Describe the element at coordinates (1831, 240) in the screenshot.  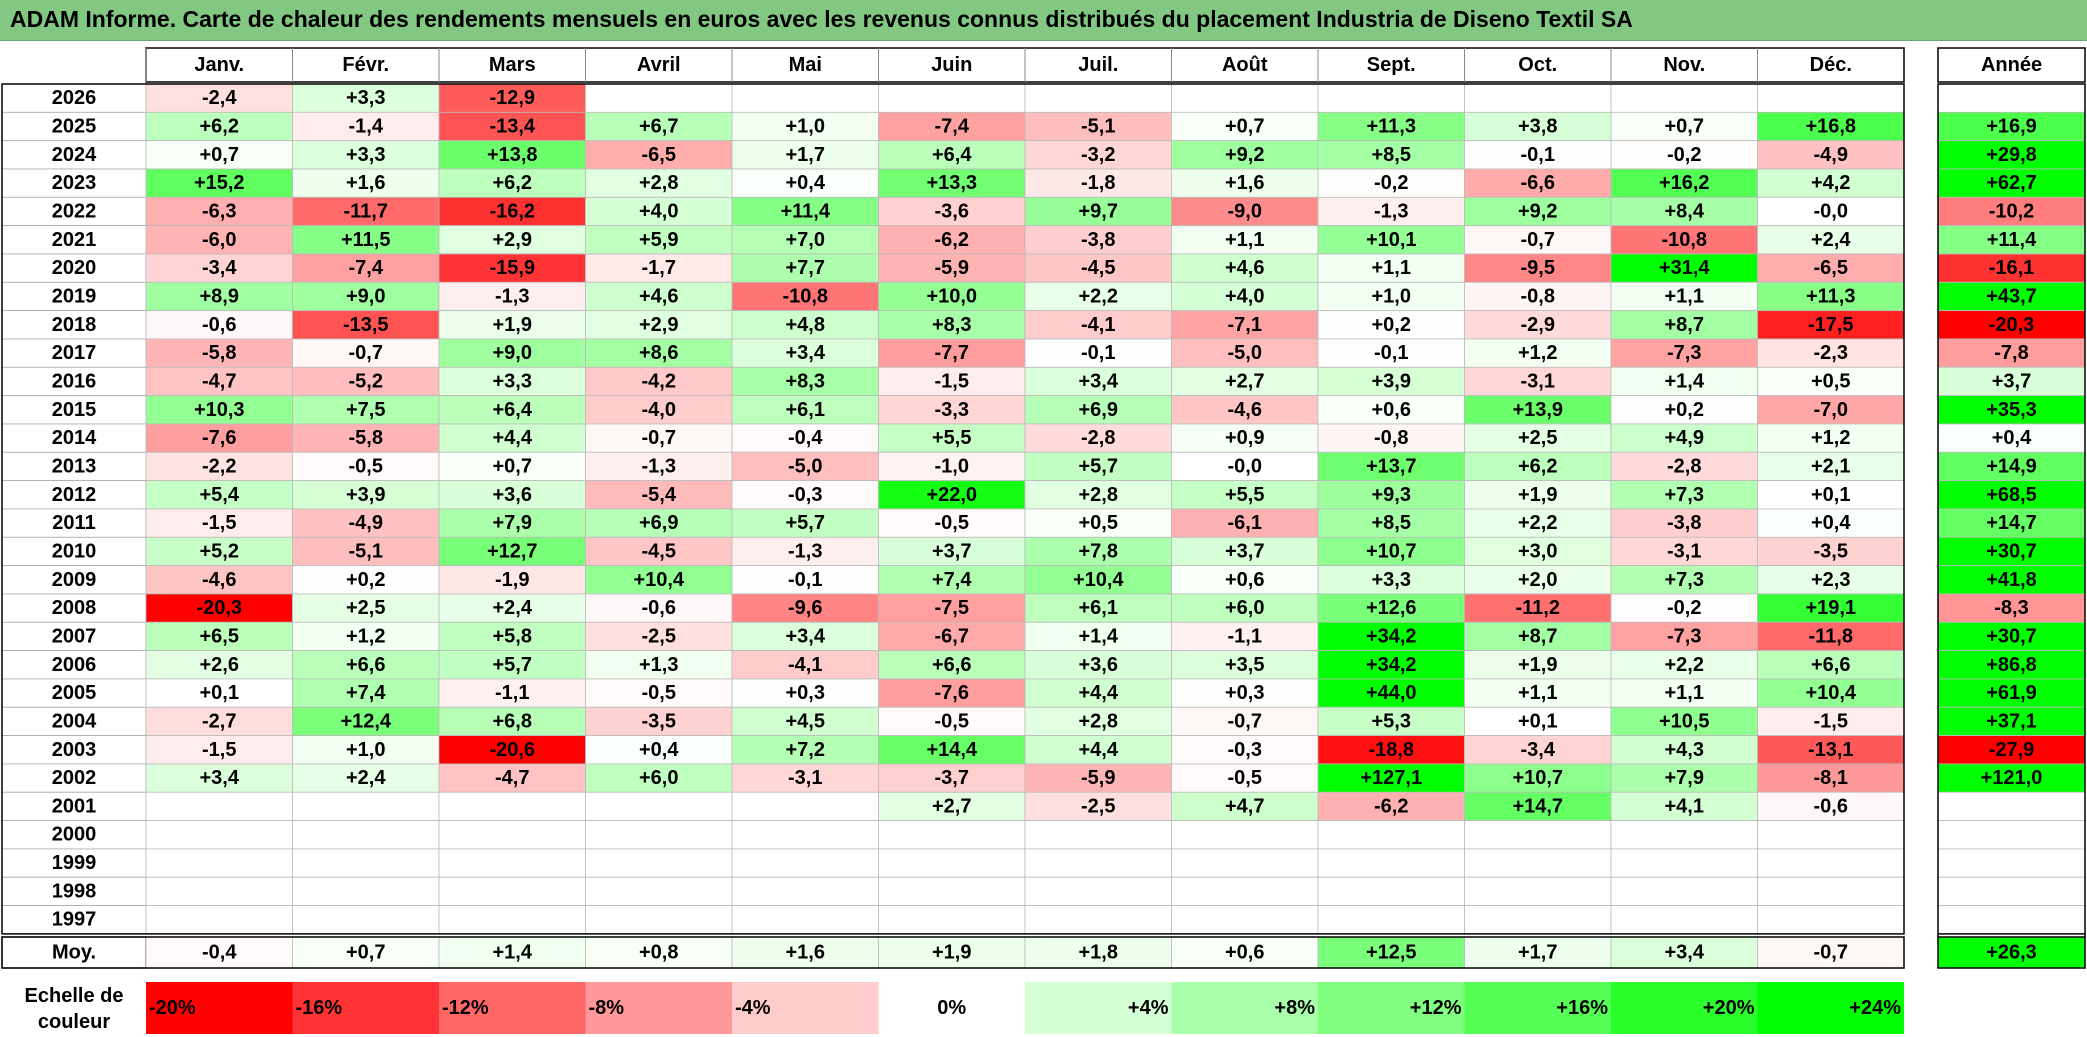
I see `heatmap-cell-value: +2,4` at that location.